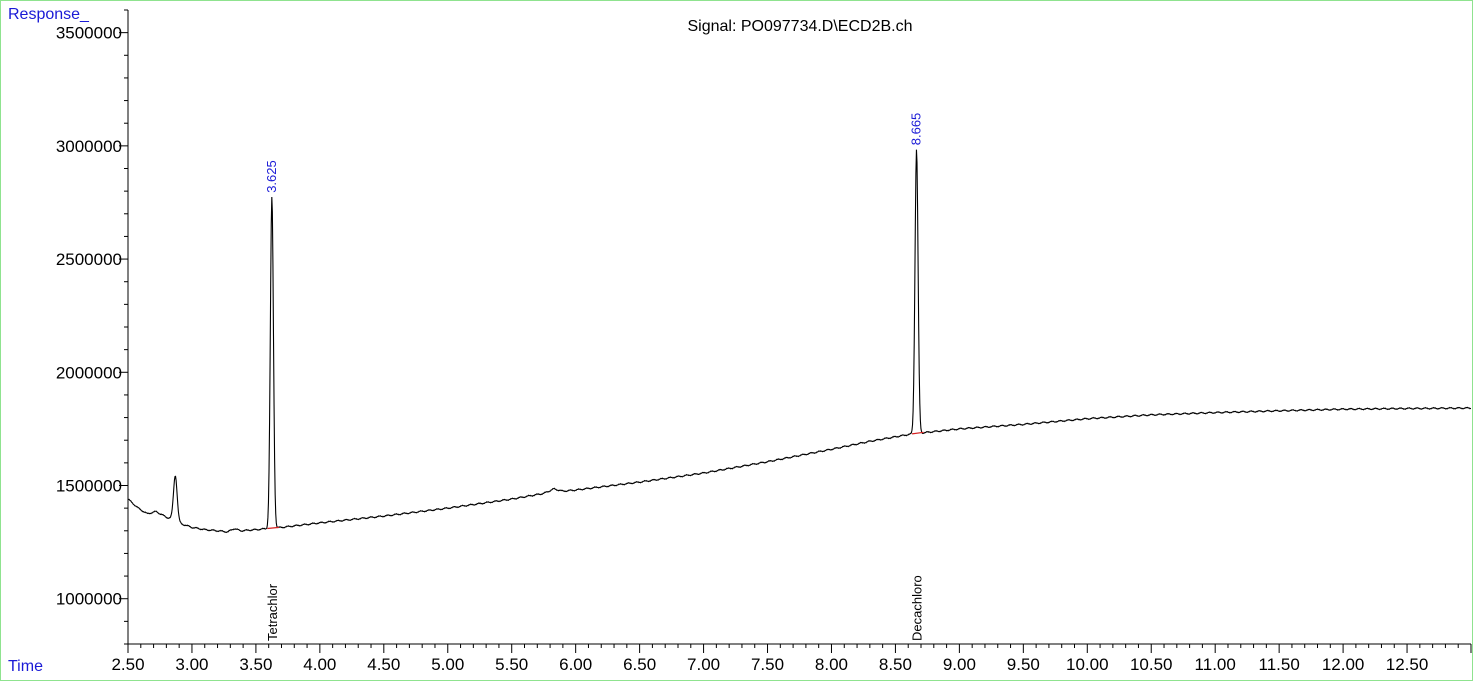 This screenshot has width=1473, height=681. What do you see at coordinates (89, 259) in the screenshot?
I see `y-tick-label: 2500000` at bounding box center [89, 259].